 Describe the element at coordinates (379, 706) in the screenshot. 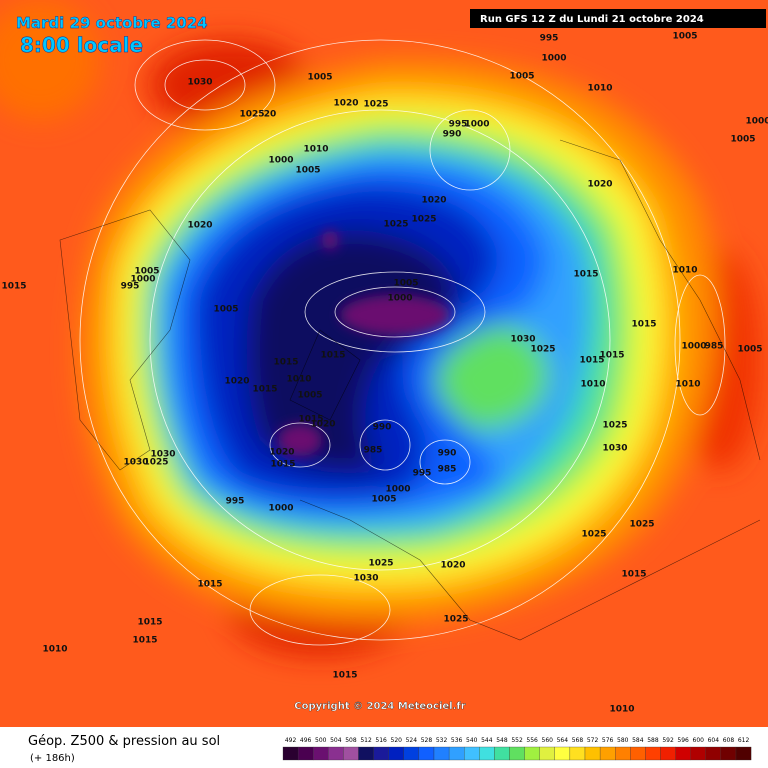

I see `copyright: Copyright © 2024 Meteociel.fr` at that location.